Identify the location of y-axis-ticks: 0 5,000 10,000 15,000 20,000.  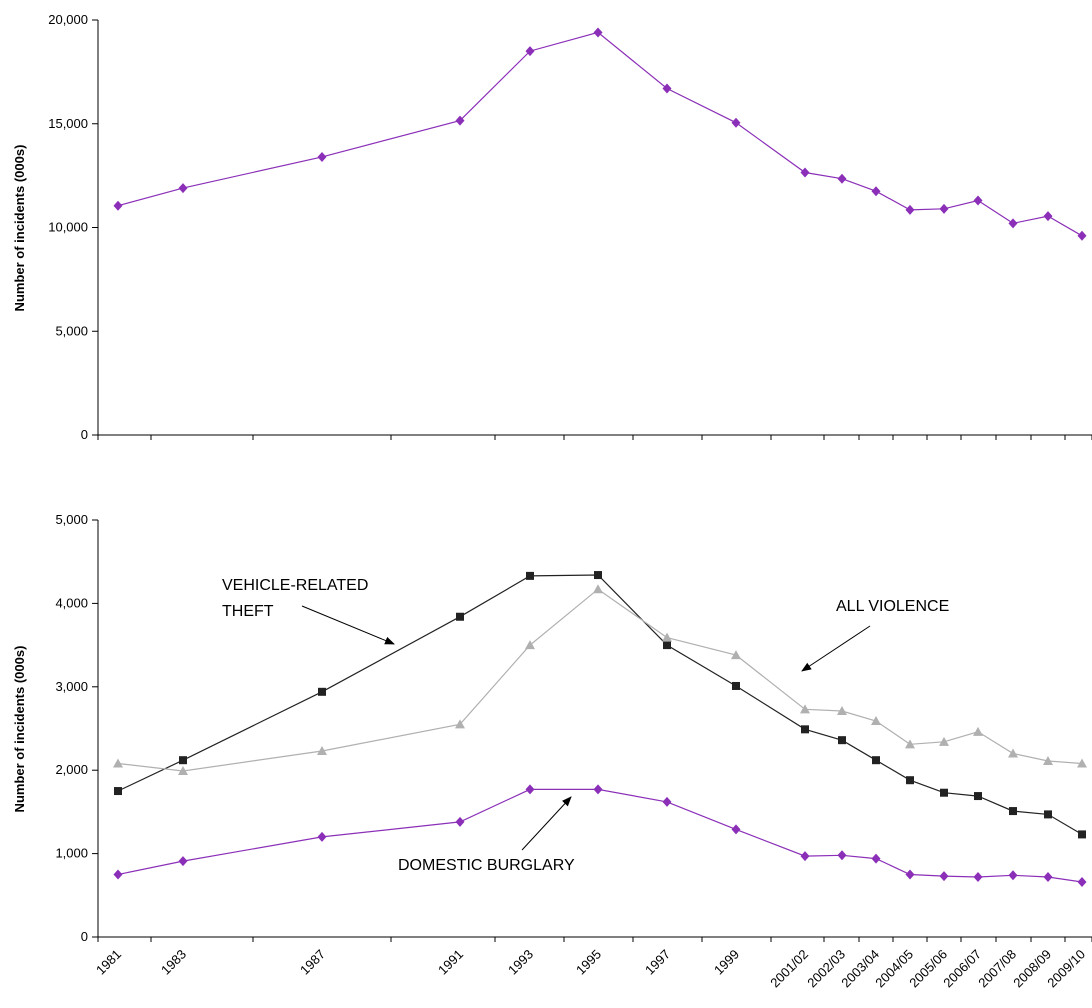
(73, 227).